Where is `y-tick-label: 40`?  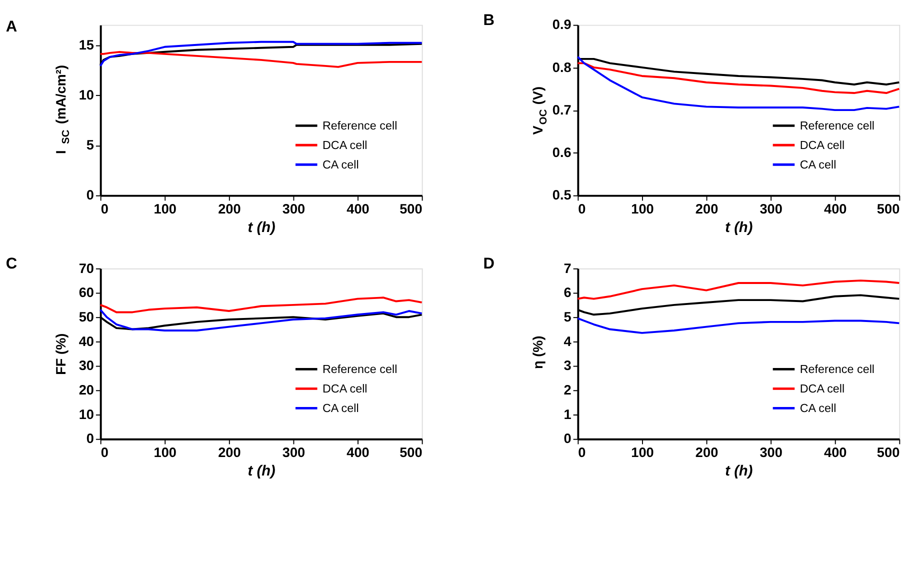
y-tick-label: 40 is located at coordinates (86, 341).